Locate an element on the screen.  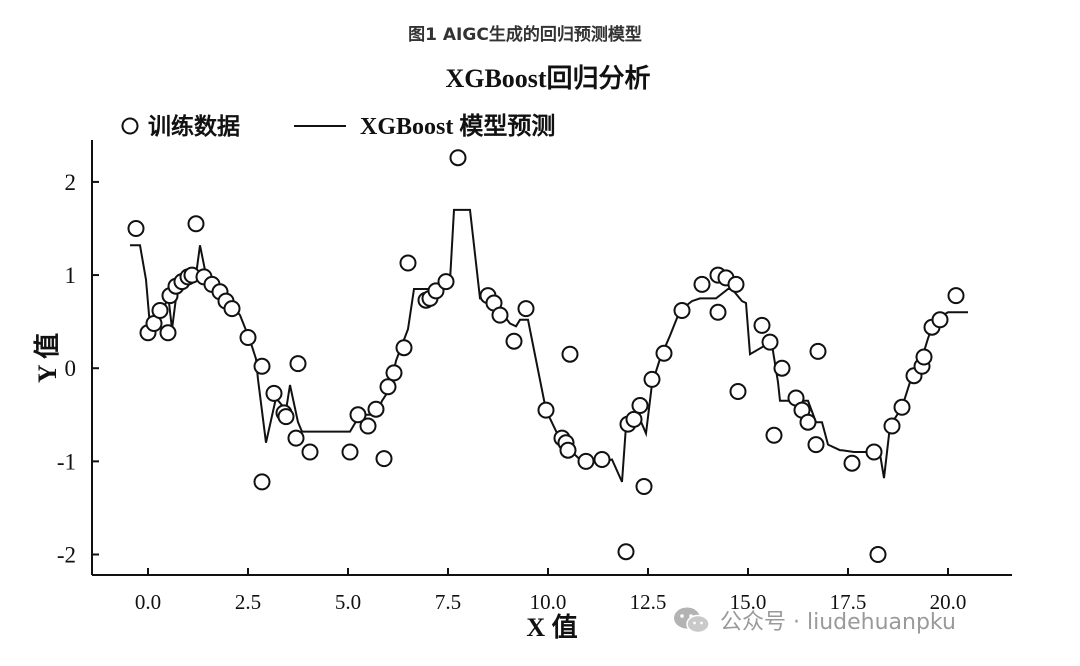
figure-caption: 图1 AIGC生成的回归预测模型 is located at coordinates (525, 35).